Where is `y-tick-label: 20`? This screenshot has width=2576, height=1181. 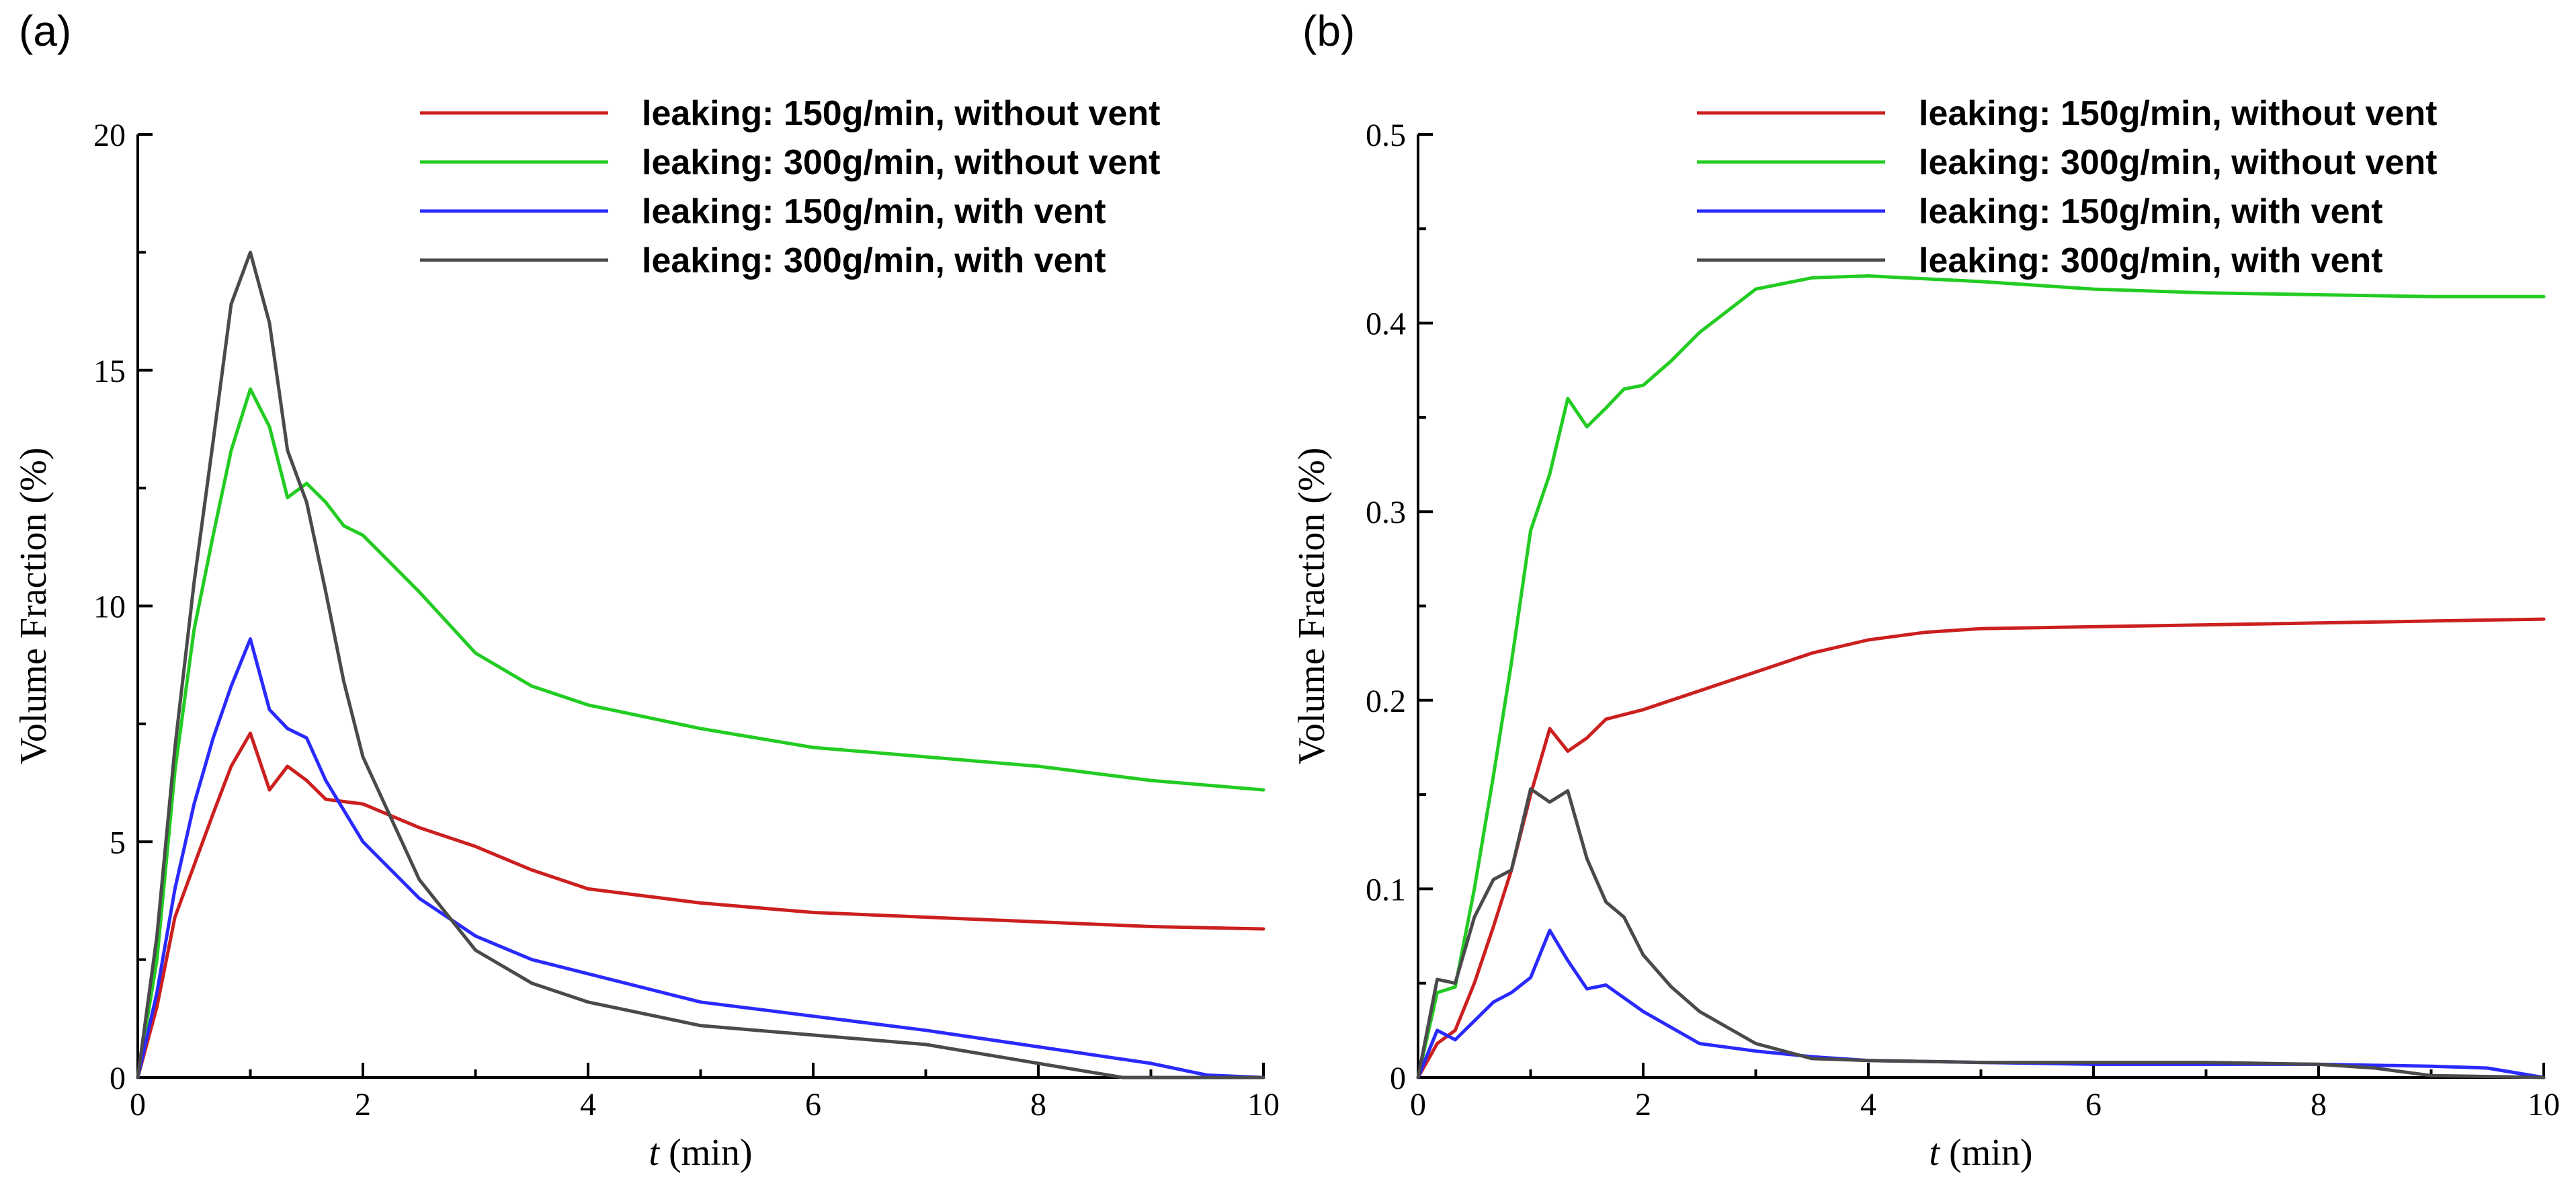 y-tick-label: 20 is located at coordinates (109, 135).